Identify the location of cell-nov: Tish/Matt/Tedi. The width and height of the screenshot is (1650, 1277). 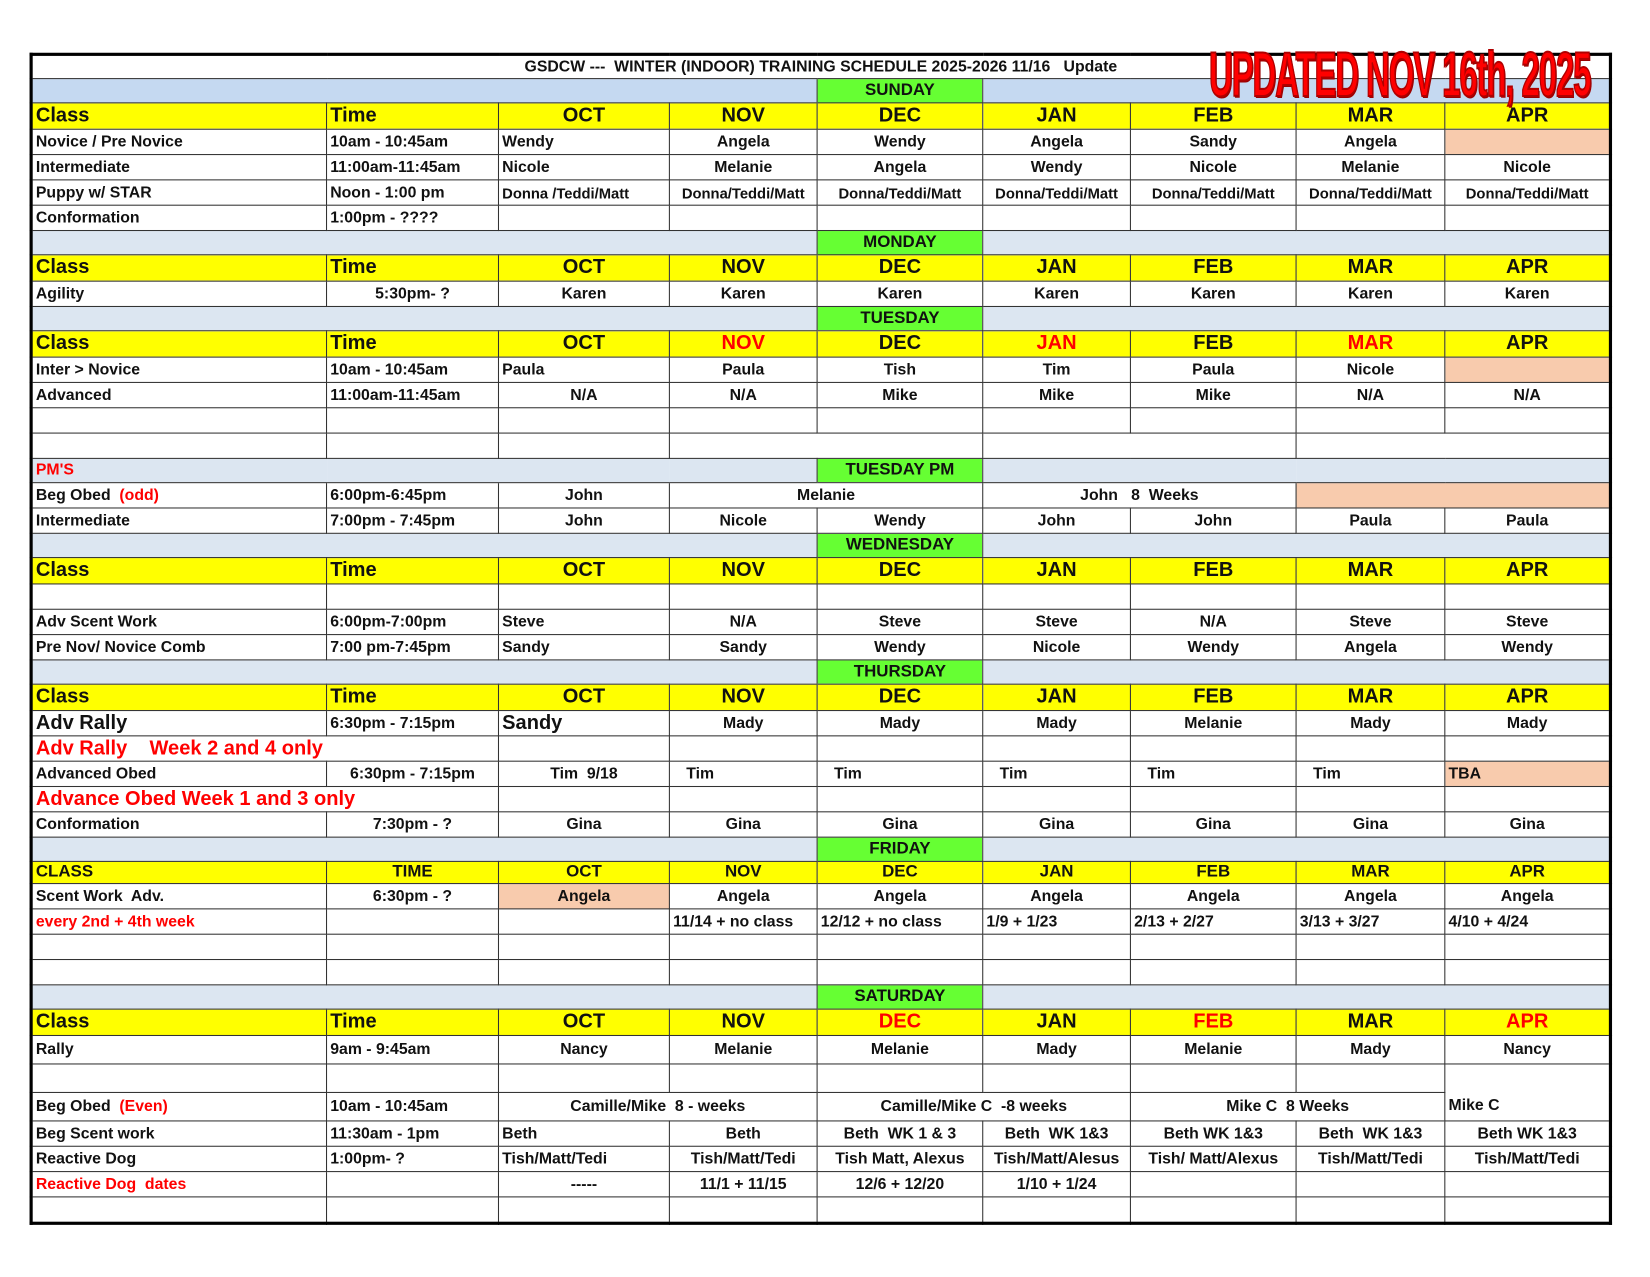
(743, 1159).